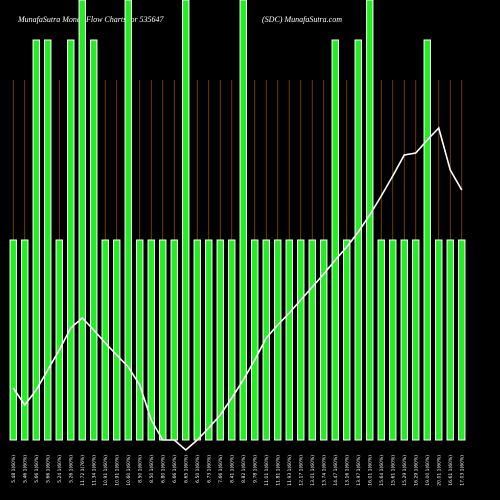  I want to click on x-tick-label: 5.46 1(60%), so click(25, 469).